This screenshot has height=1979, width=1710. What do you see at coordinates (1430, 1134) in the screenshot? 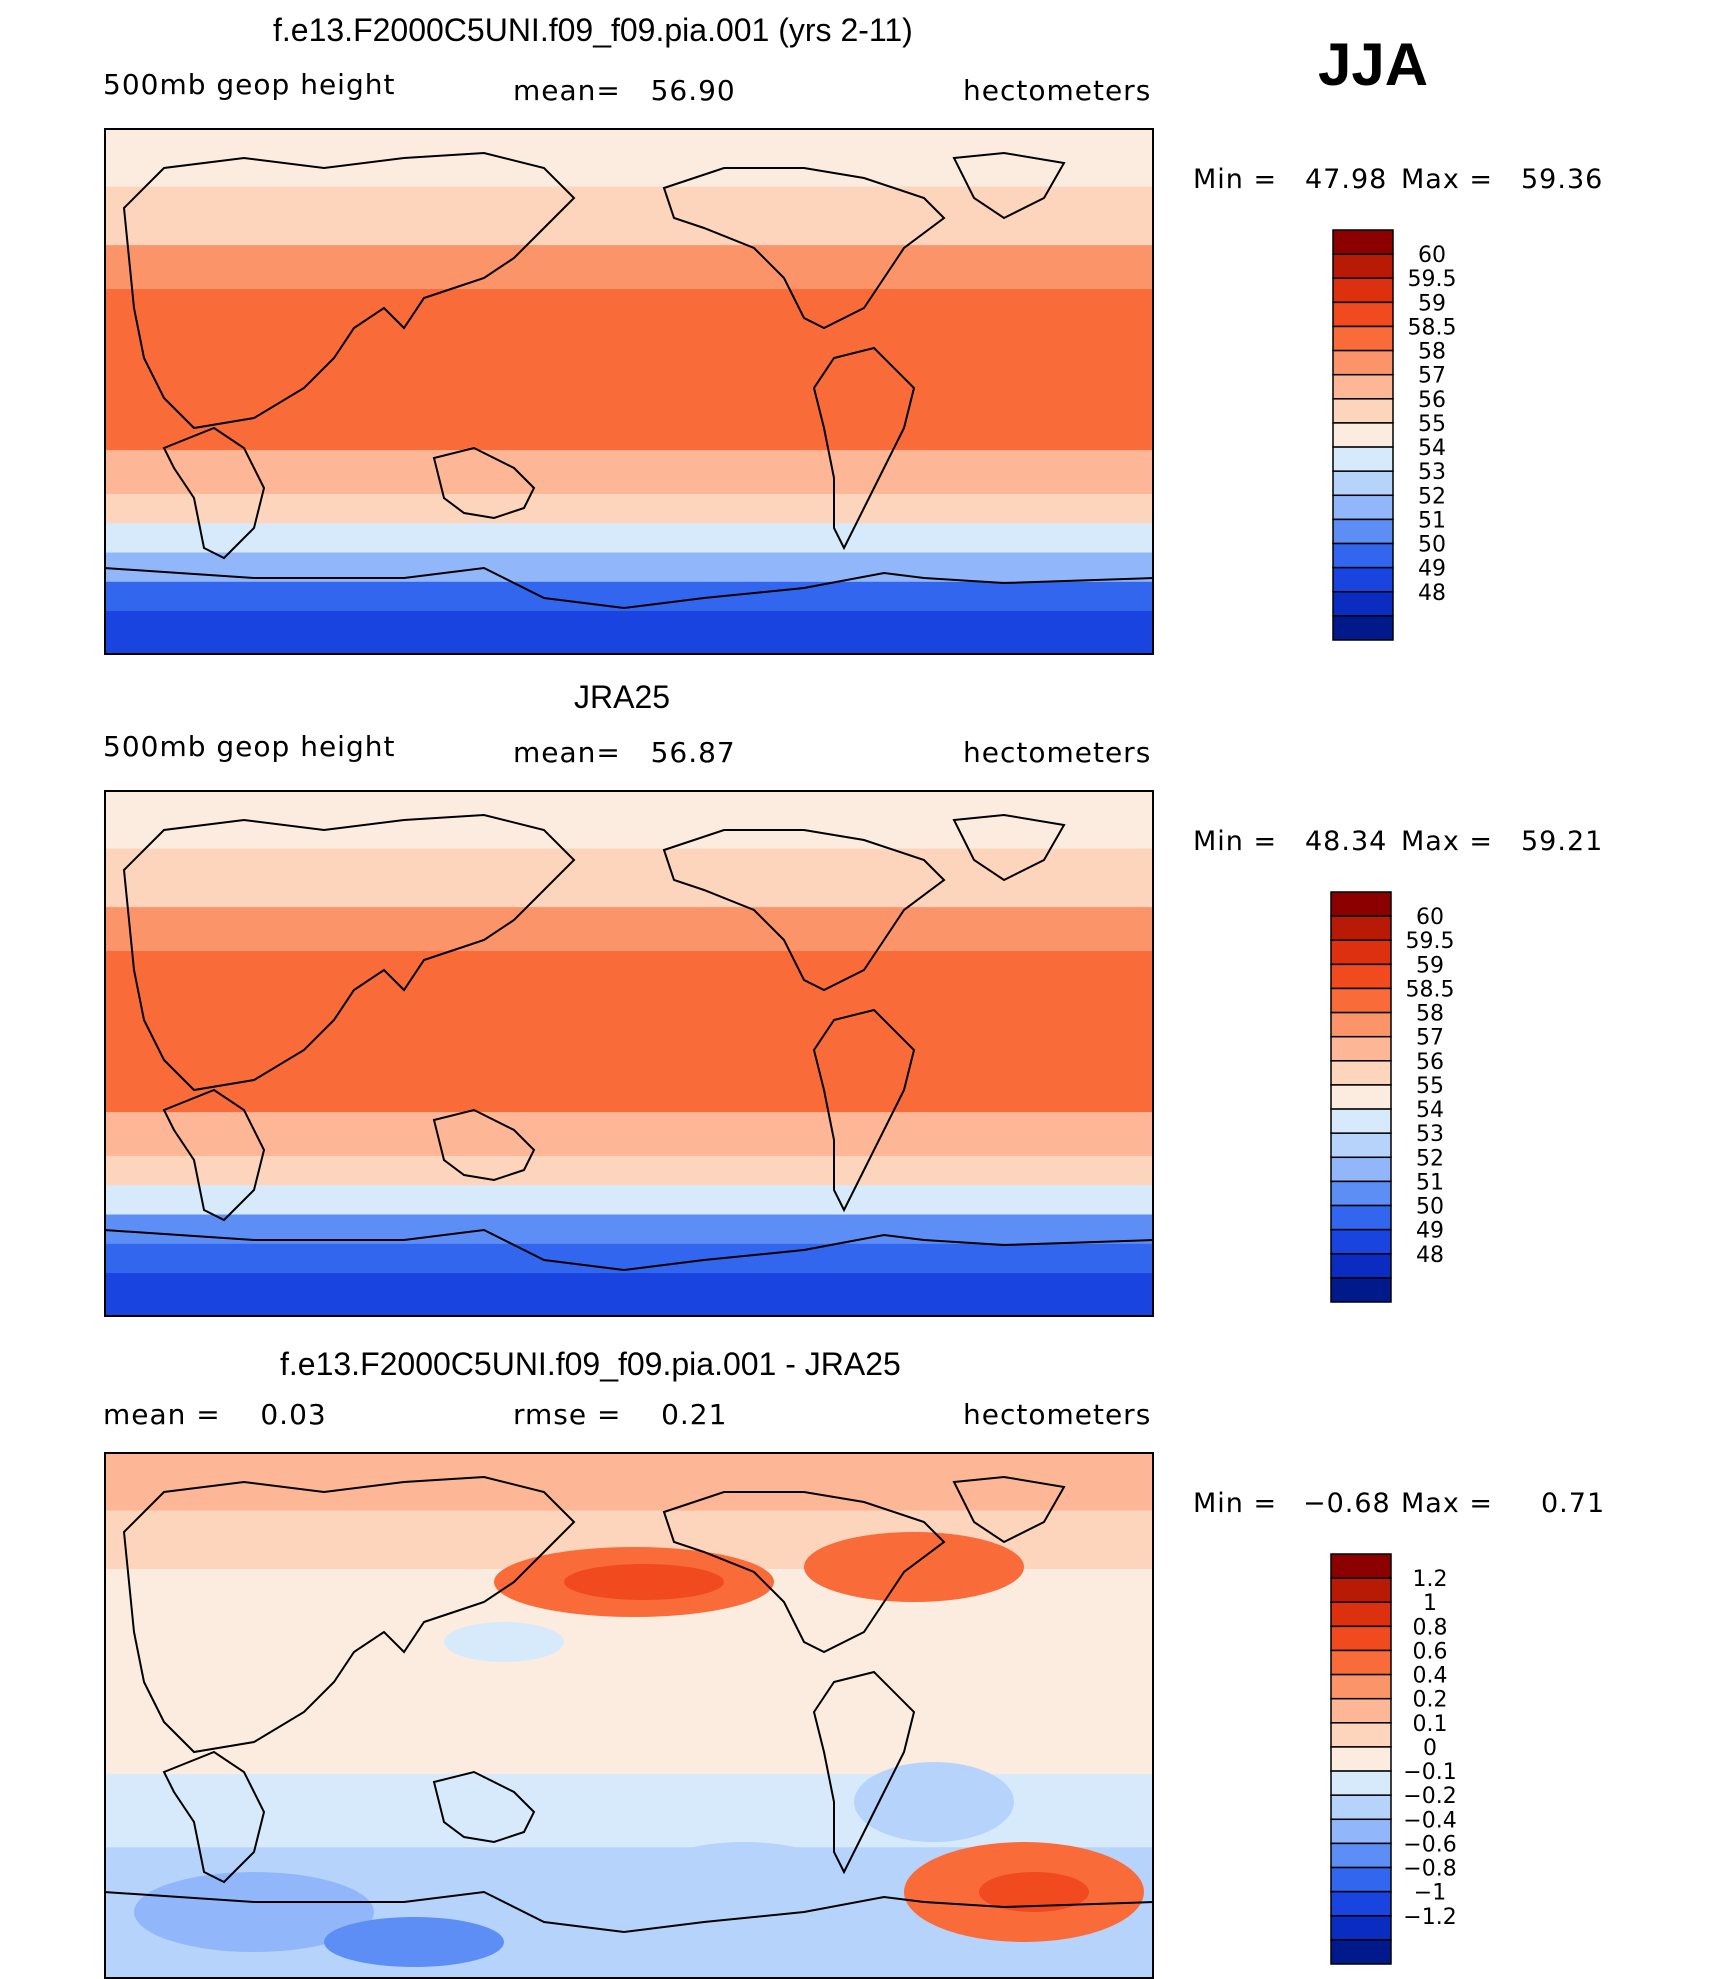
I see `colorbar-tick-label: 53` at bounding box center [1430, 1134].